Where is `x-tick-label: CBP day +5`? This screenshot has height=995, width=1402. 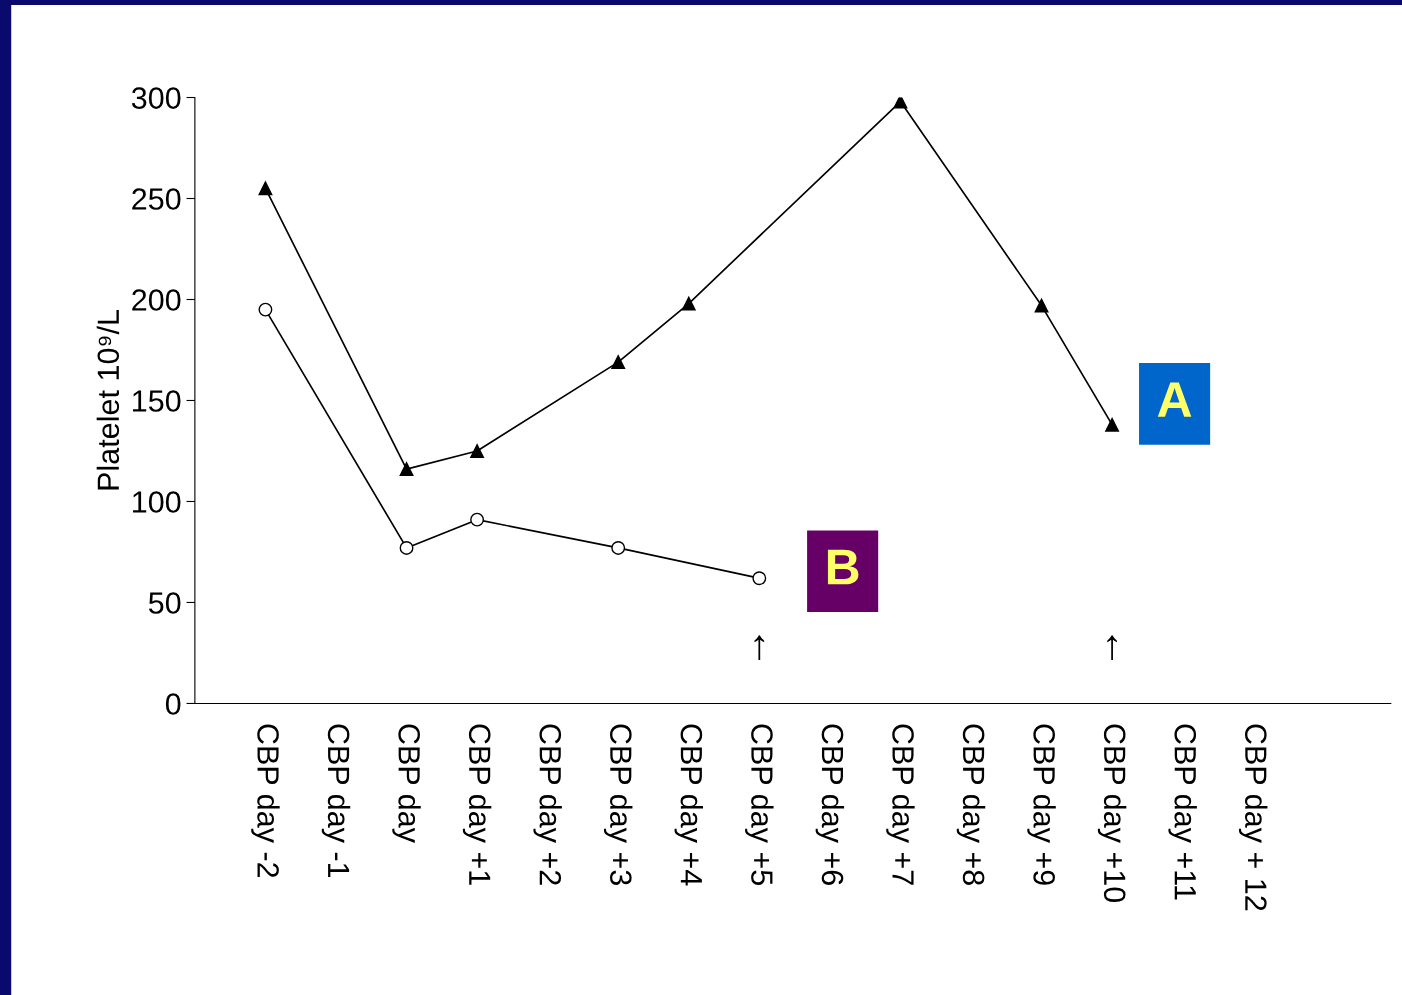
x-tick-label: CBP day +5 is located at coordinates (759, 804).